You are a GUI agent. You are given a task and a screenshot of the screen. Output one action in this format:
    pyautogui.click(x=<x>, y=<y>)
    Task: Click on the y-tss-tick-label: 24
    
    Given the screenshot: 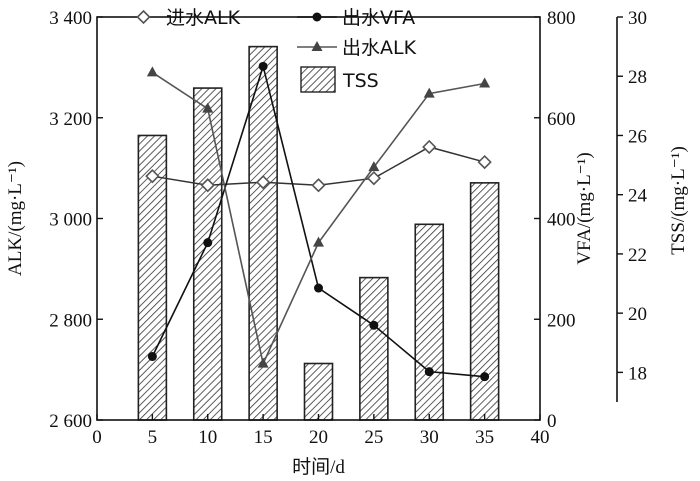 What is the action you would take?
    pyautogui.click(x=638, y=196)
    